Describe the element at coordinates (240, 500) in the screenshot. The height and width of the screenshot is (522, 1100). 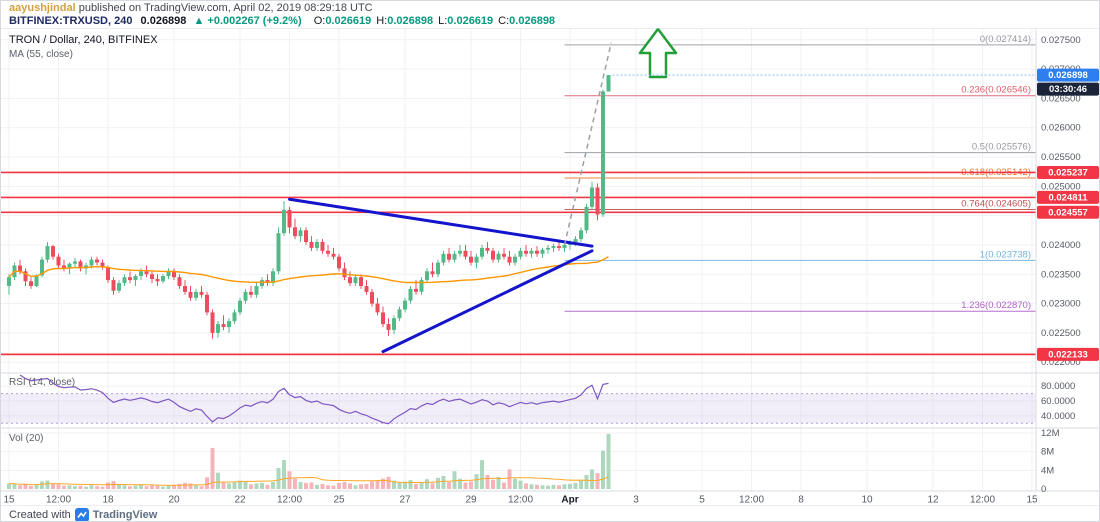
I see `svg-text: 22` at that location.